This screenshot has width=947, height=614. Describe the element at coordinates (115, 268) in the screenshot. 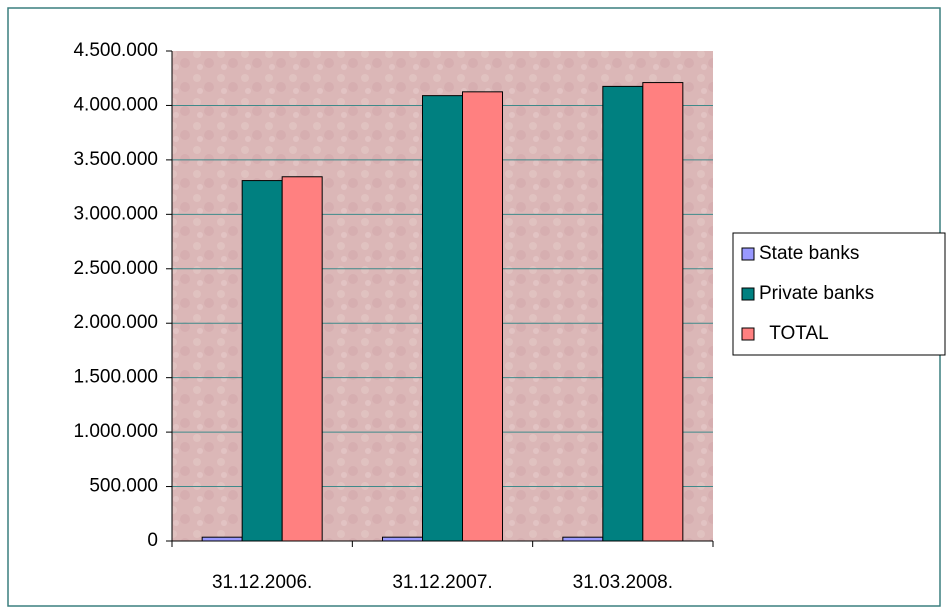

I see `y-tick-label: 2.500.000` at that location.